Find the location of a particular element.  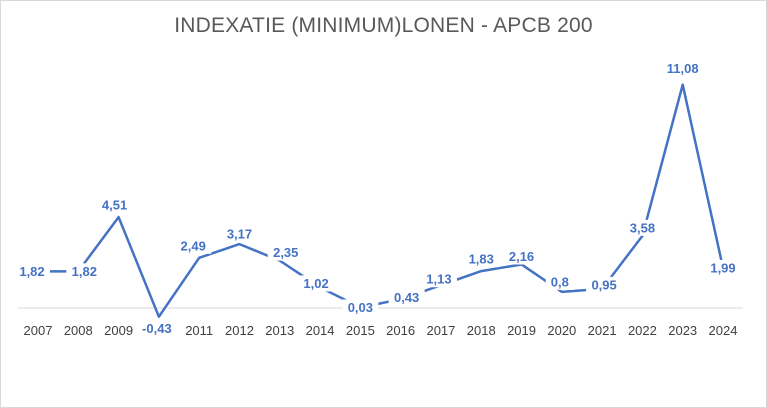

x-tick-label: 2017 is located at coordinates (440, 330).